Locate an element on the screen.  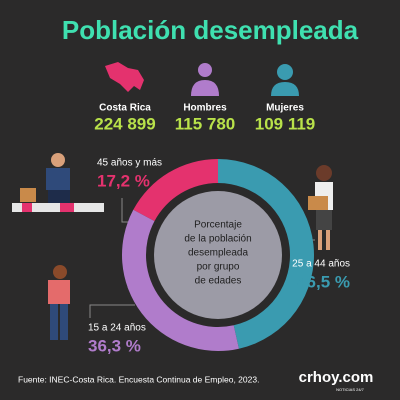
stat-value: 224 899 is located at coordinates (124, 123).